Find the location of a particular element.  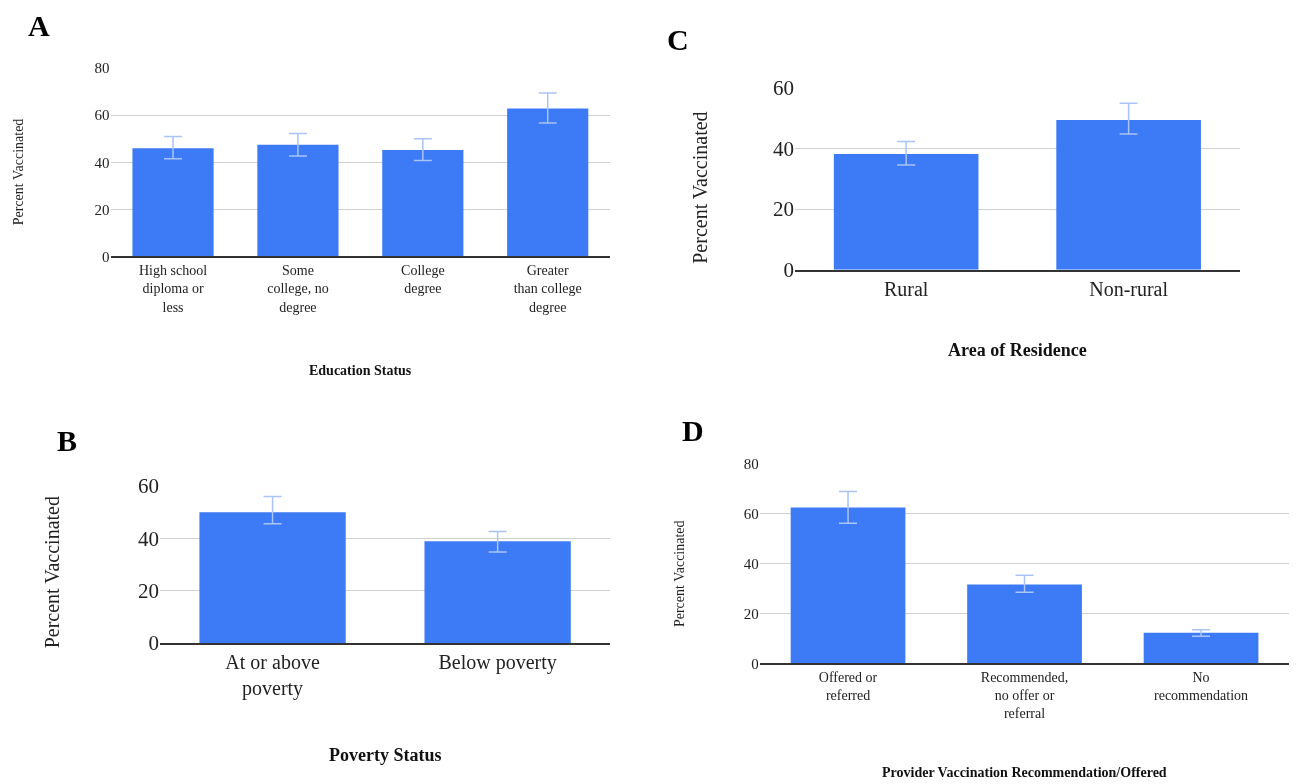

x-axis-title: Poverty Status is located at coordinates (385, 755).